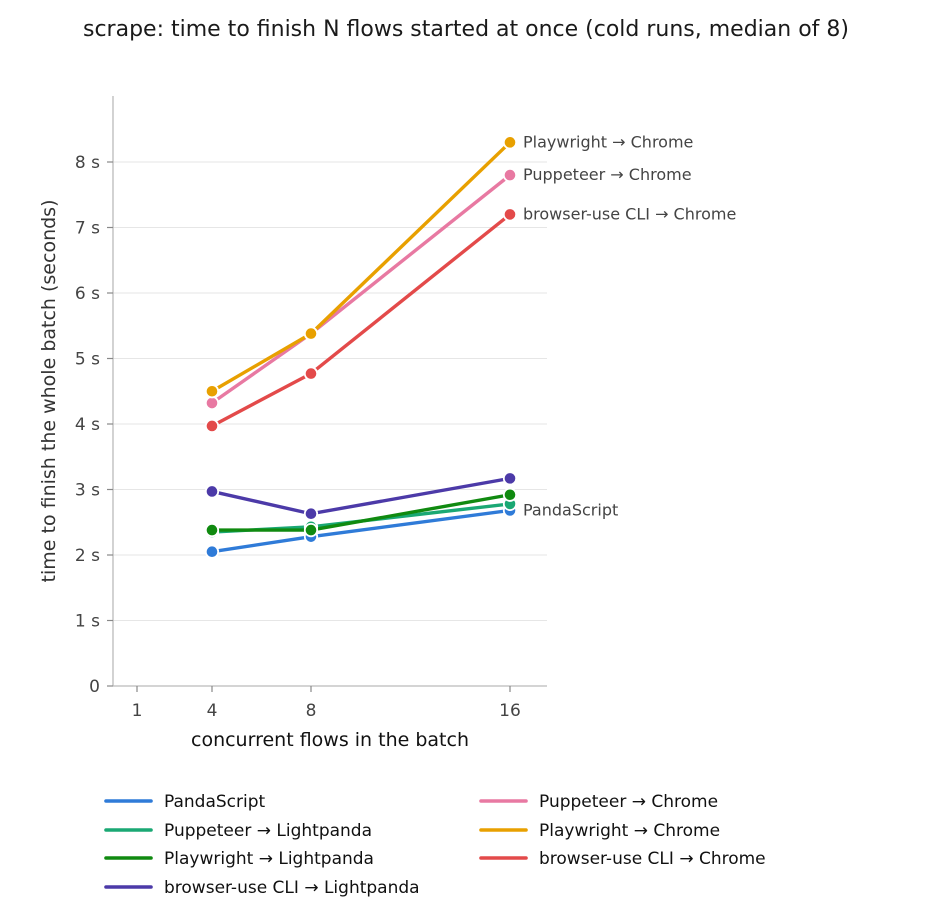 The height and width of the screenshot is (921, 932). I want to click on series-end-label: Puppeteer → Chrome, so click(607, 174).